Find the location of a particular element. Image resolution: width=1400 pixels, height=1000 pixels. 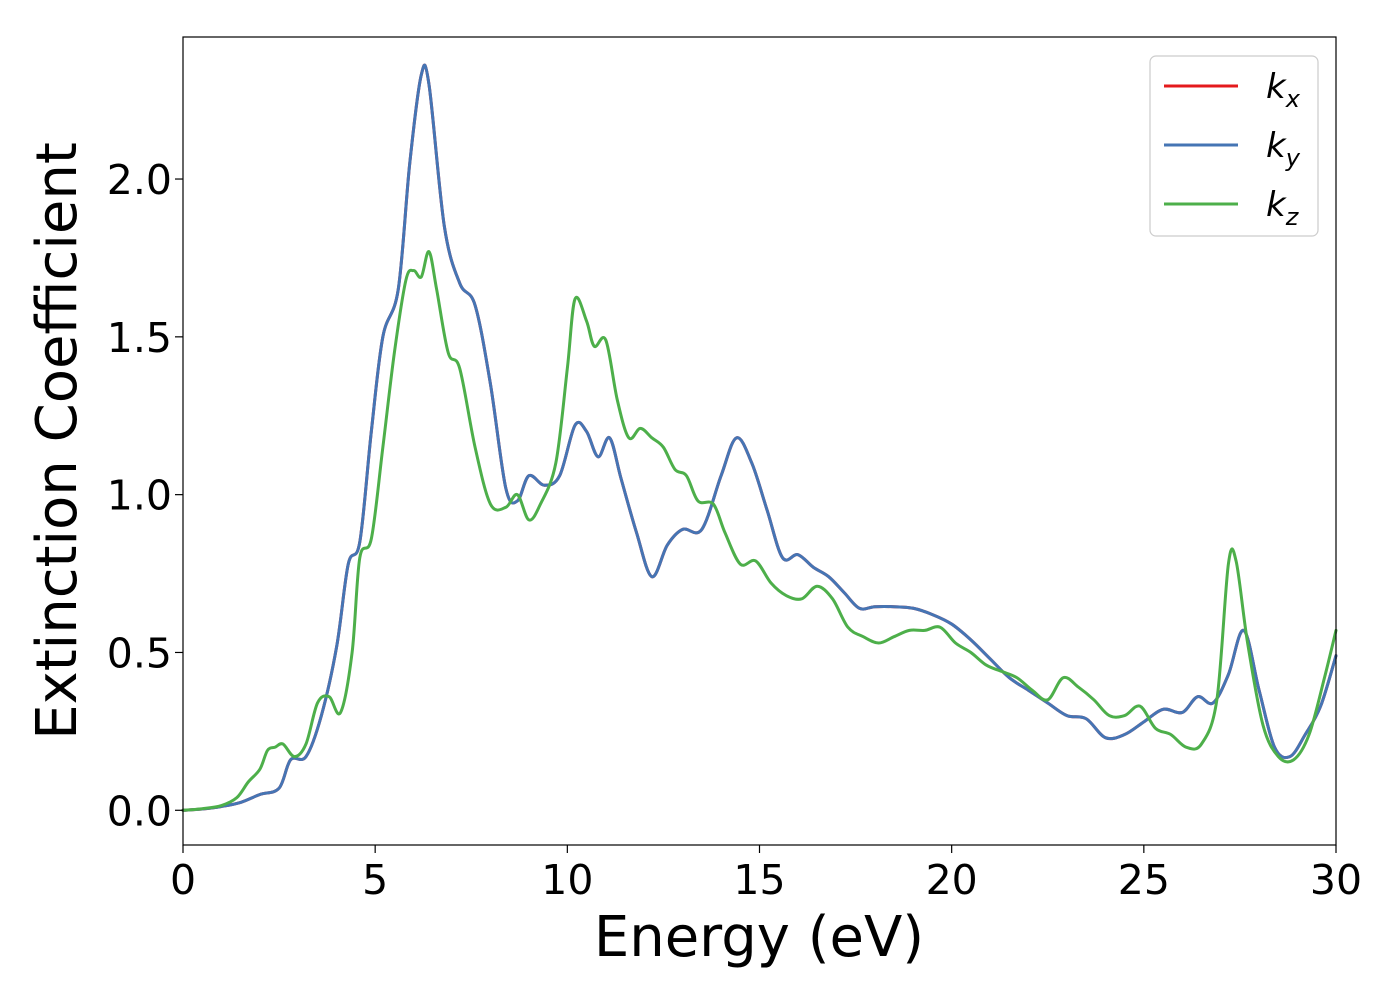

x-tick-label: 0 is located at coordinates (183, 880).